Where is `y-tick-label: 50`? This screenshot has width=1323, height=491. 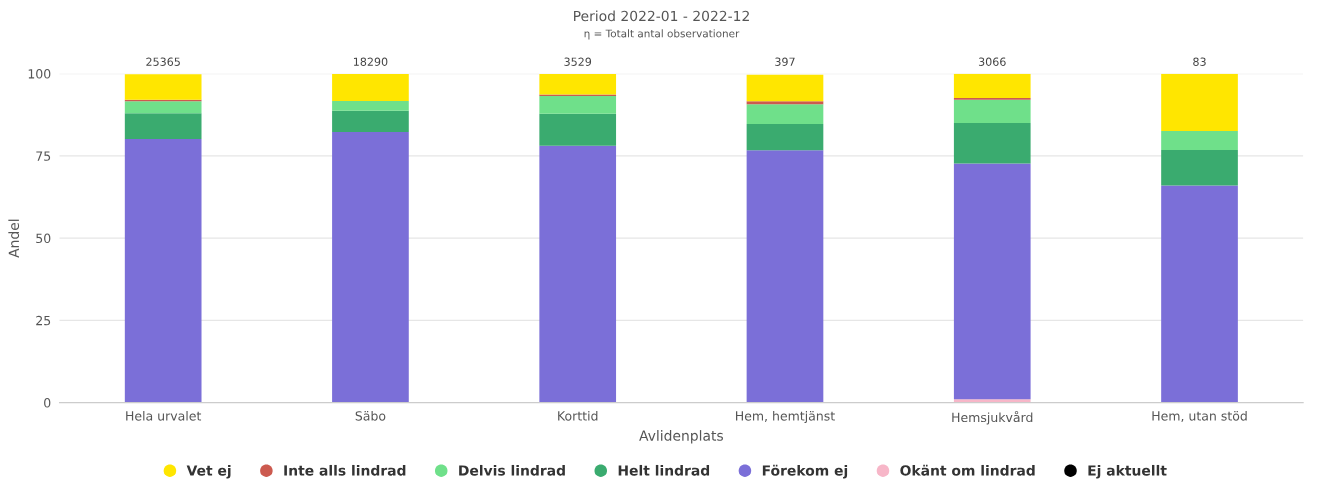
y-tick-label: 50 is located at coordinates (43, 238).